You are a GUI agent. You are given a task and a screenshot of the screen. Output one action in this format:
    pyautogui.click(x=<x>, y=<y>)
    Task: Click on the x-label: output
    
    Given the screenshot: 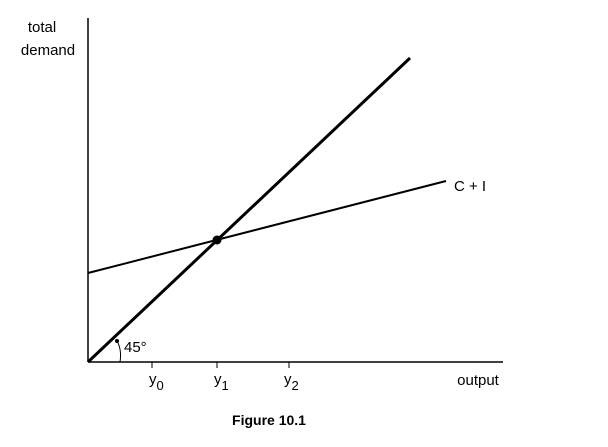 What is the action you would take?
    pyautogui.click(x=478, y=380)
    